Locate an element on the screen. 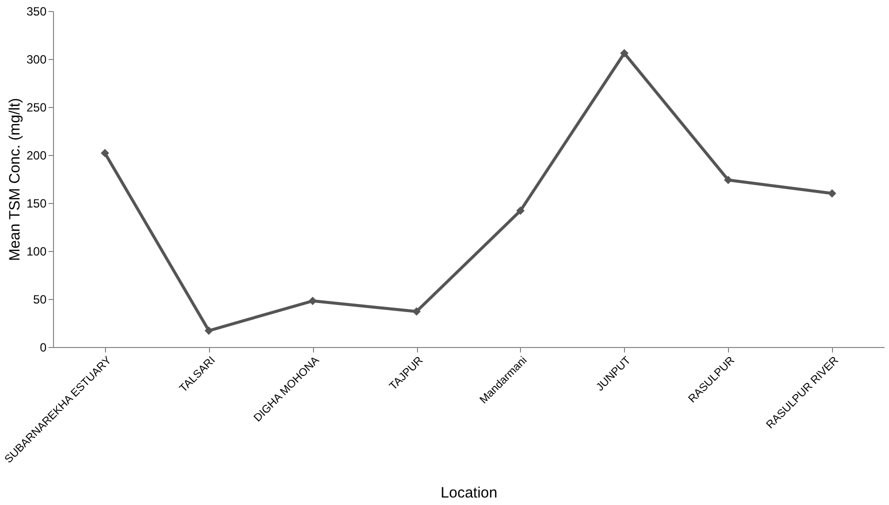 The image size is (889, 505). y-tick-label: 200 is located at coordinates (36, 155).